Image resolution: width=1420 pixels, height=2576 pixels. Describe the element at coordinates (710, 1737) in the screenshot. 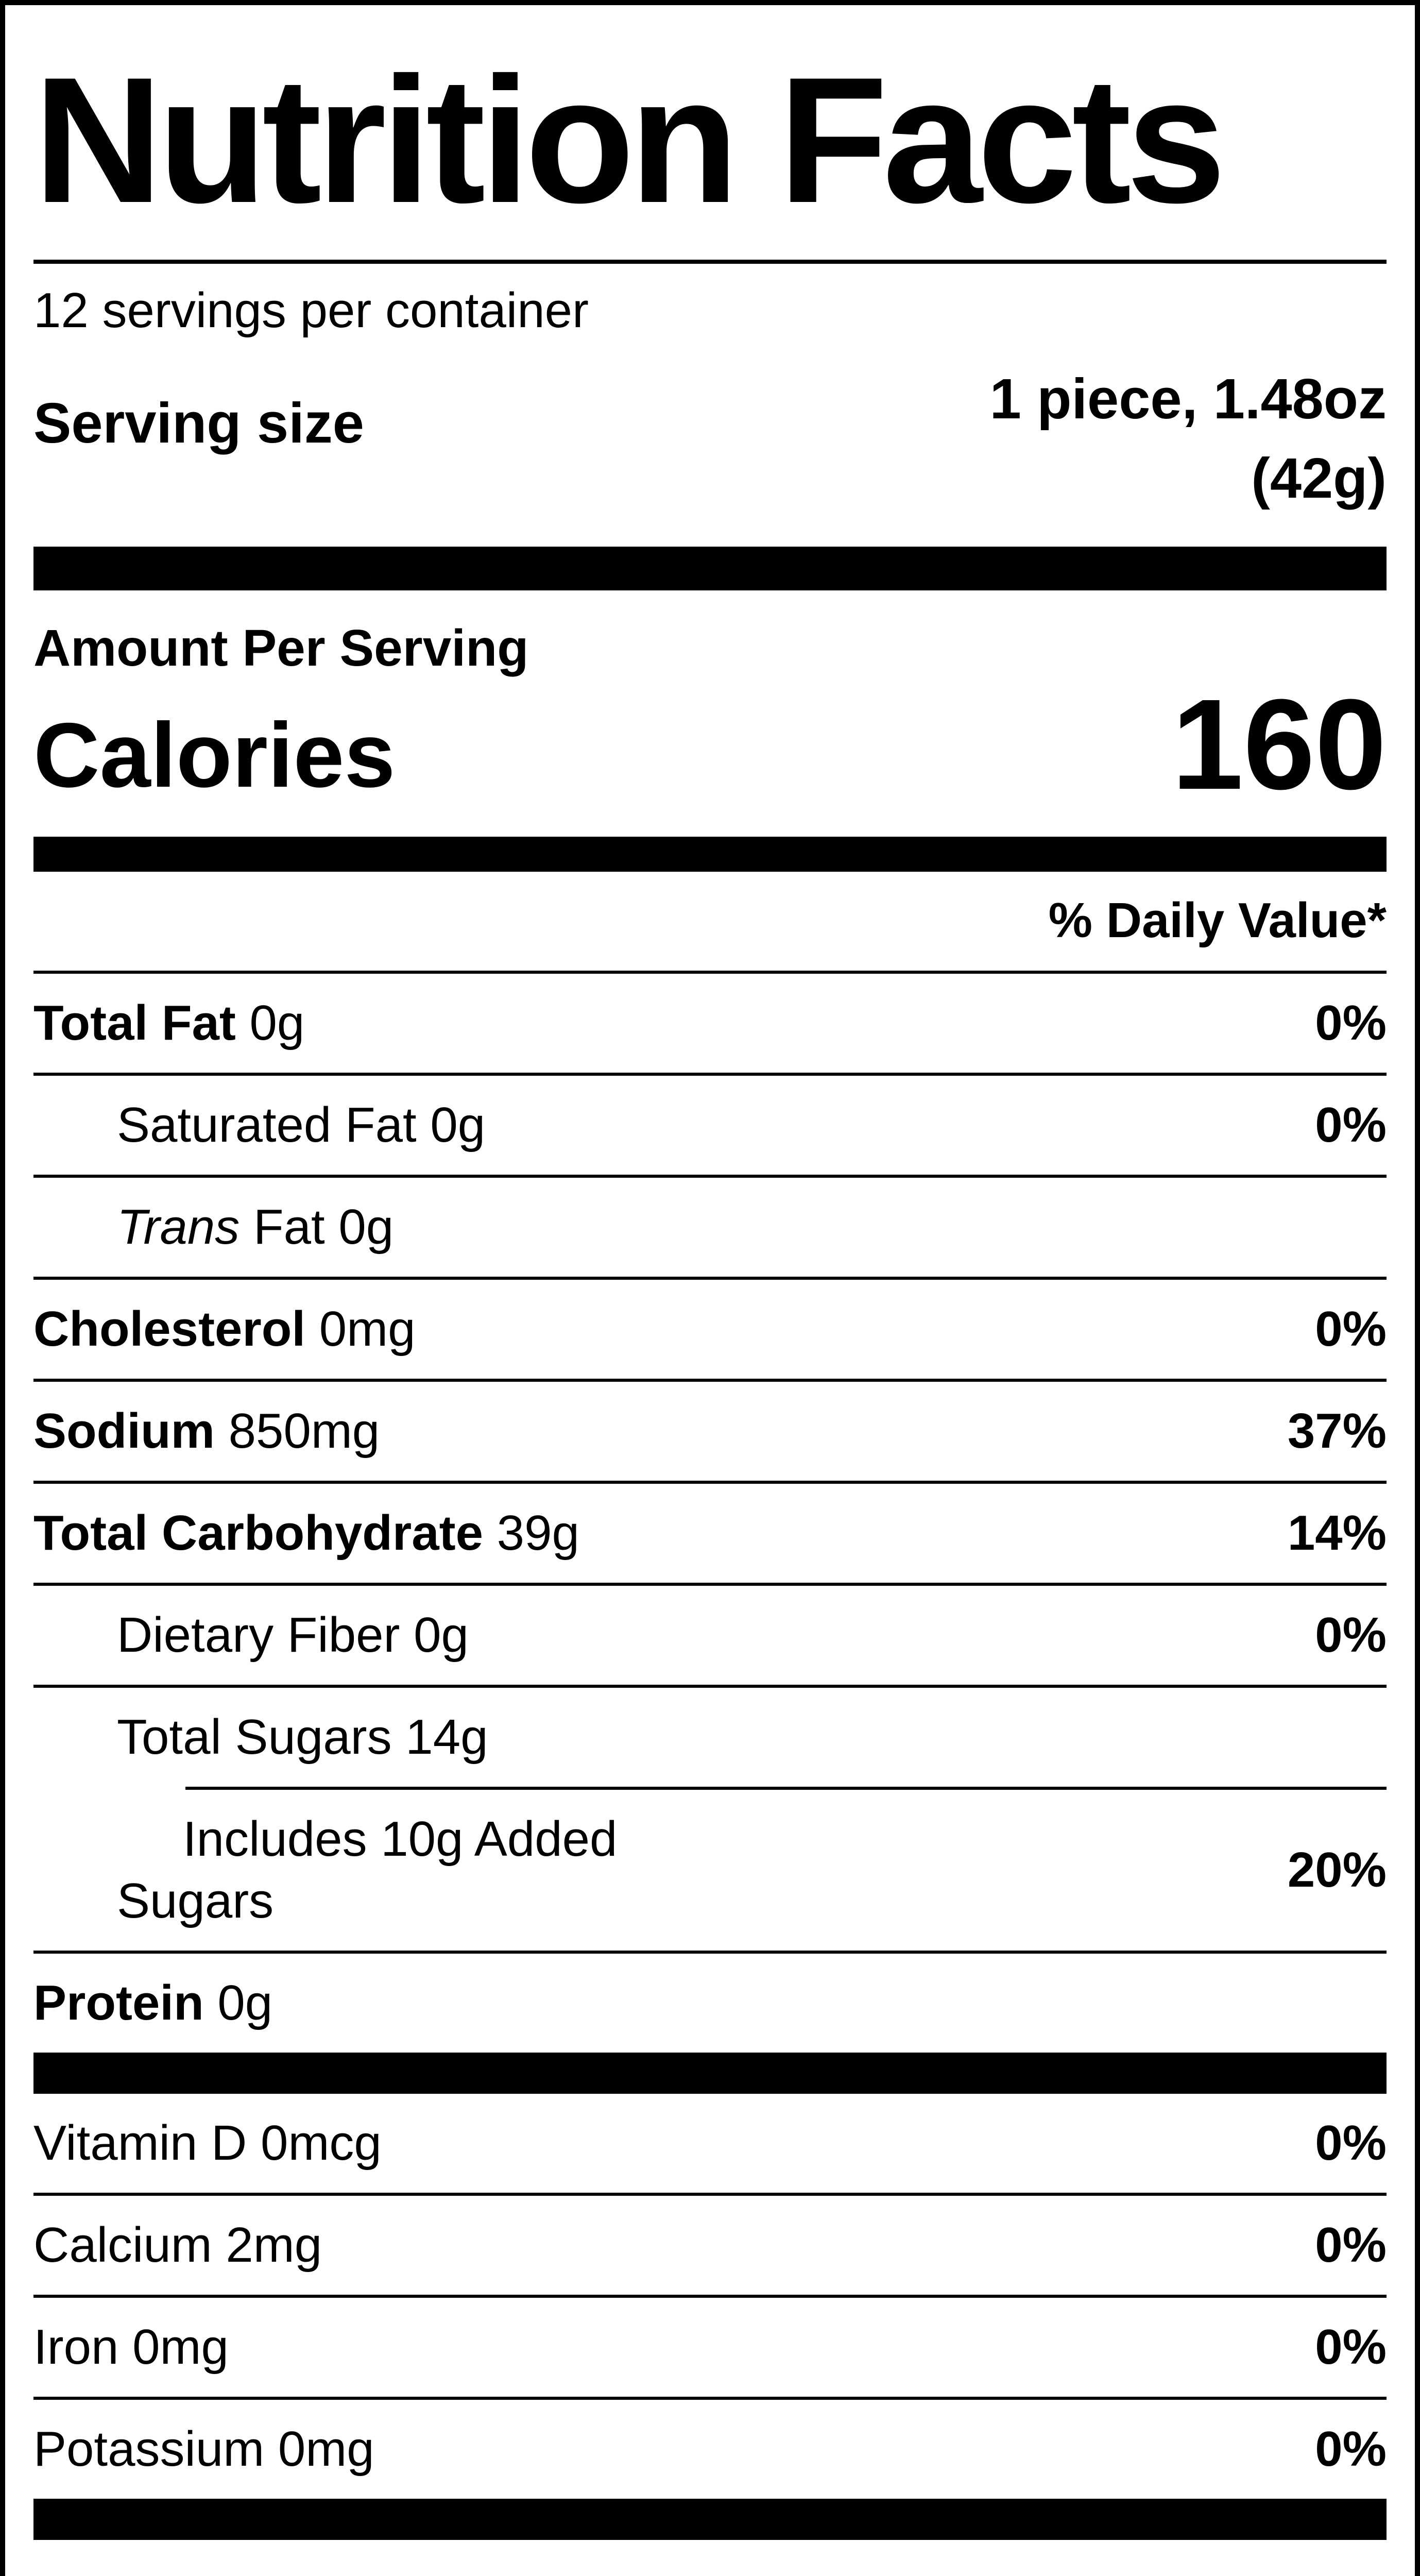

I see `nutrient-row-total-sugars: Total Sugars 14g` at that location.